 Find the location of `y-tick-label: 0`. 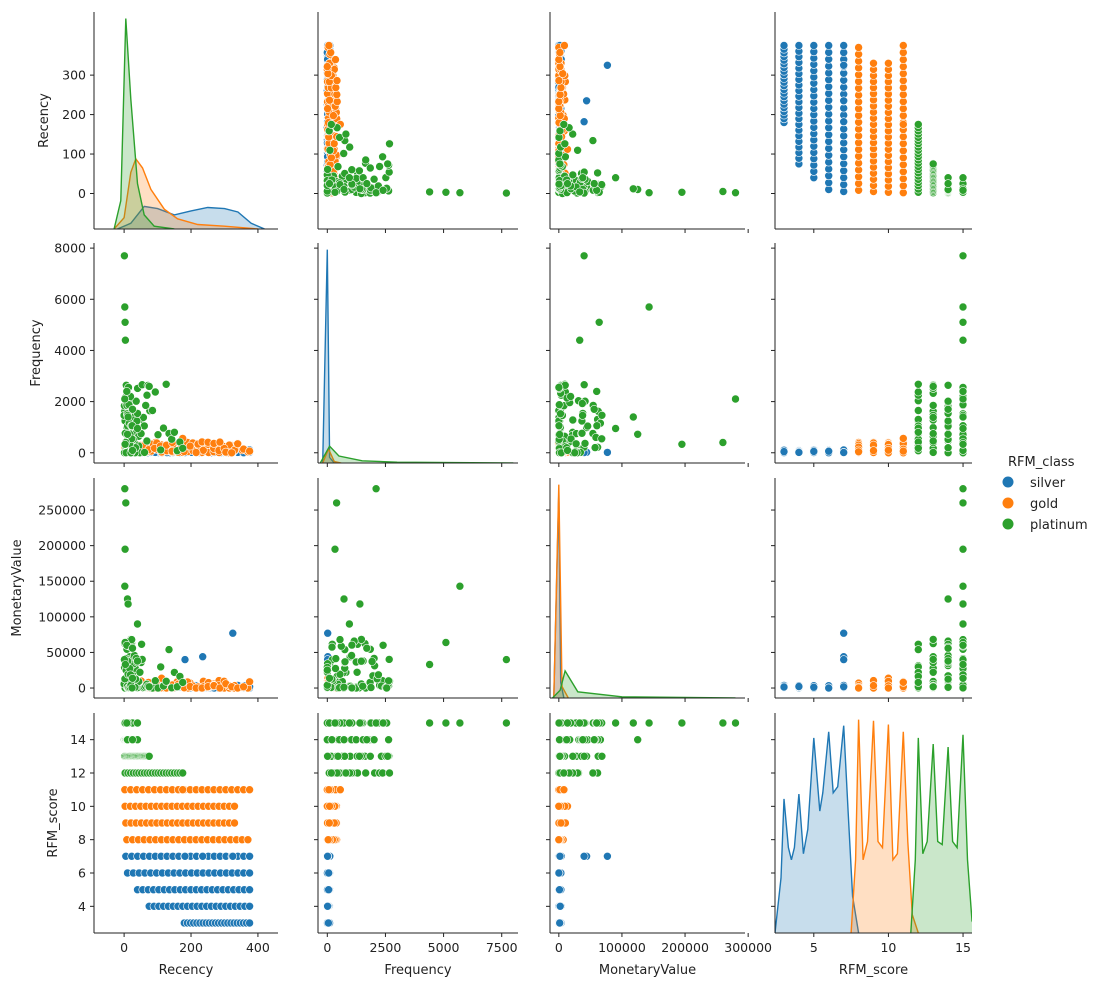

y-tick-label: 0 is located at coordinates (82, 688).